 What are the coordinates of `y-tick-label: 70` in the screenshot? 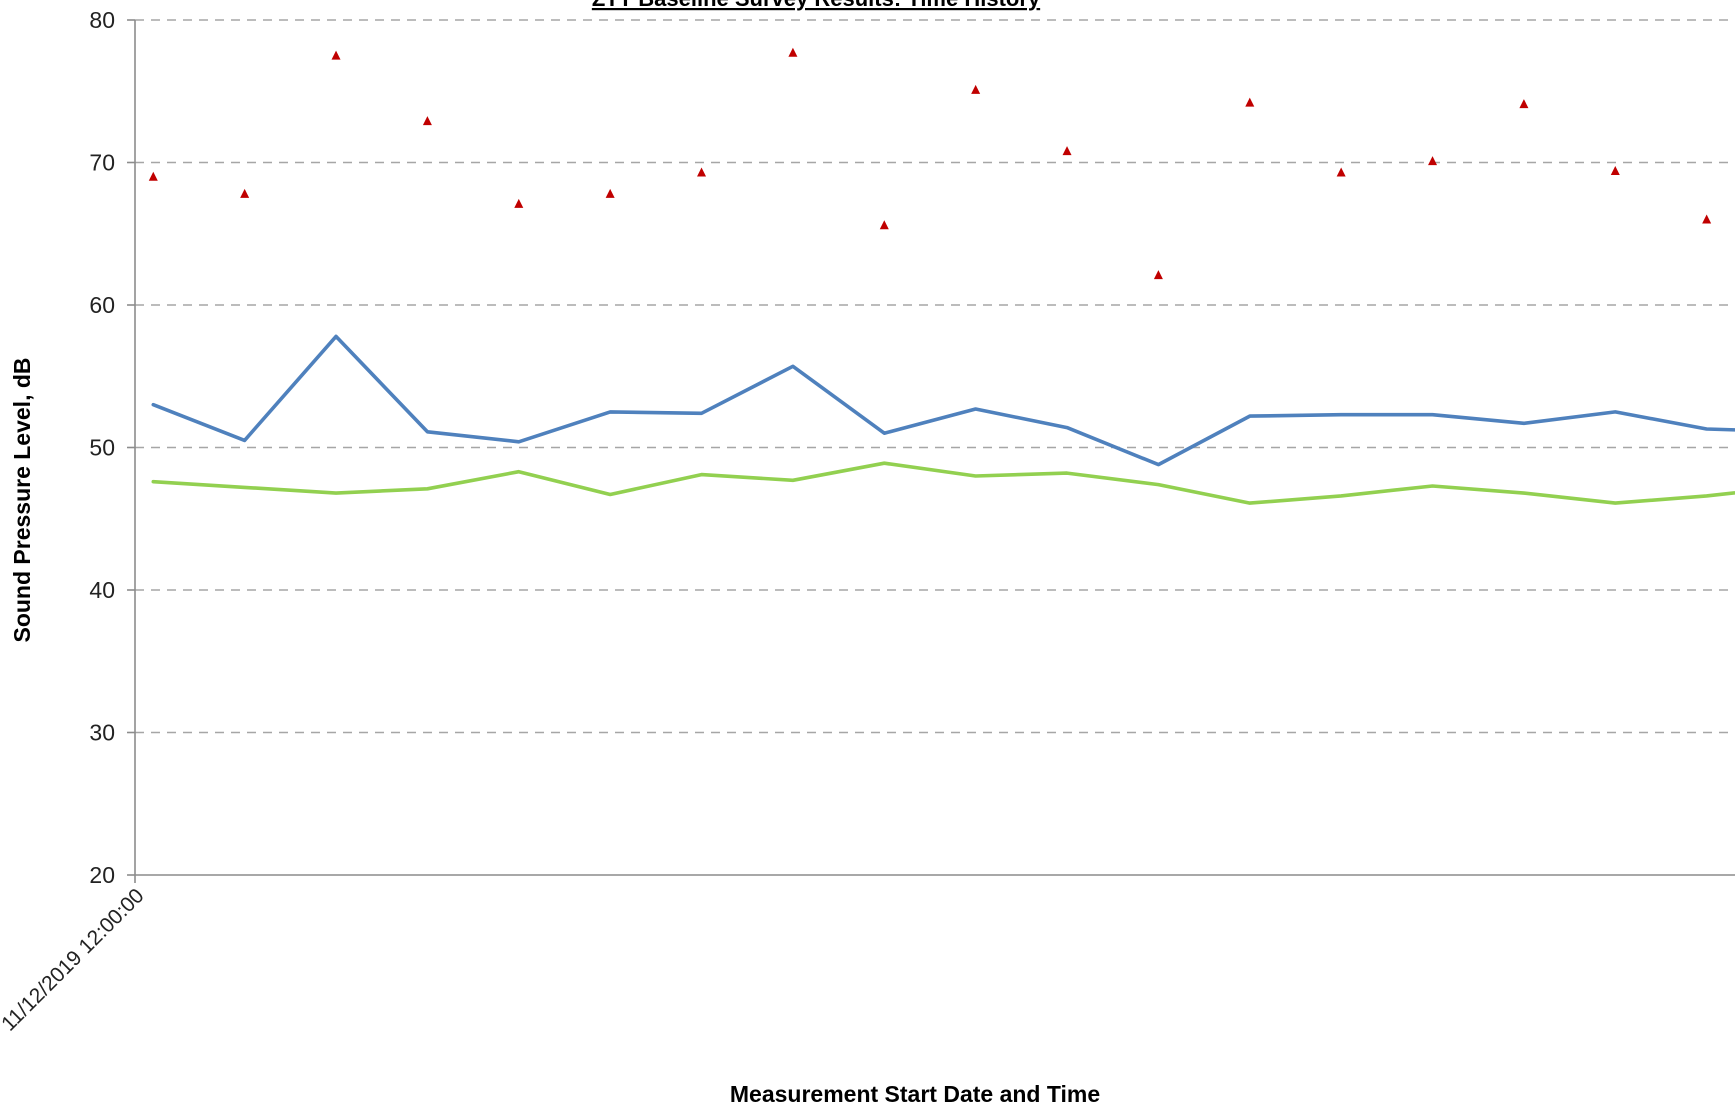 It's located at (102, 163).